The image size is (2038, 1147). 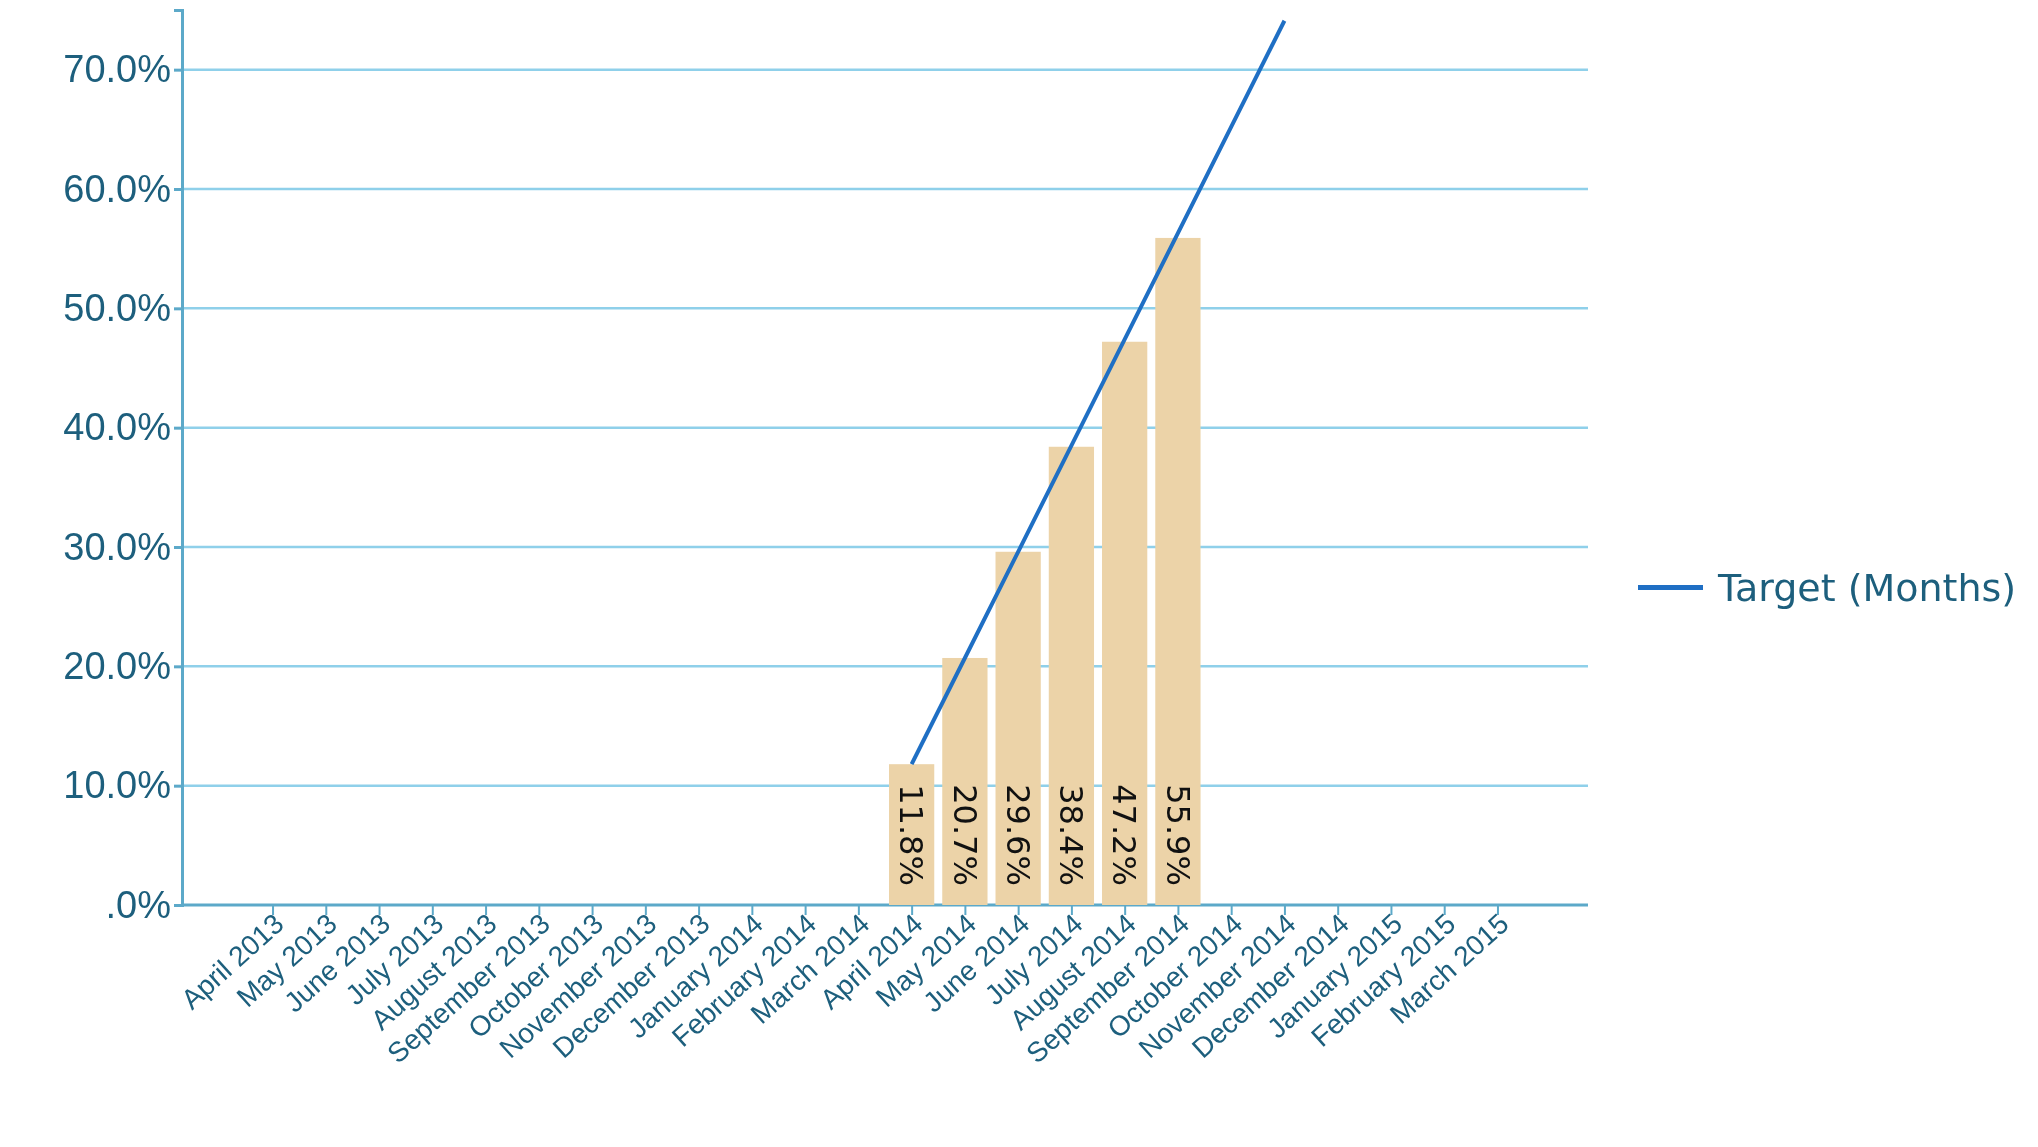 What do you see at coordinates (1177, 835) in the screenshot?
I see `data-label: 55.9%` at bounding box center [1177, 835].